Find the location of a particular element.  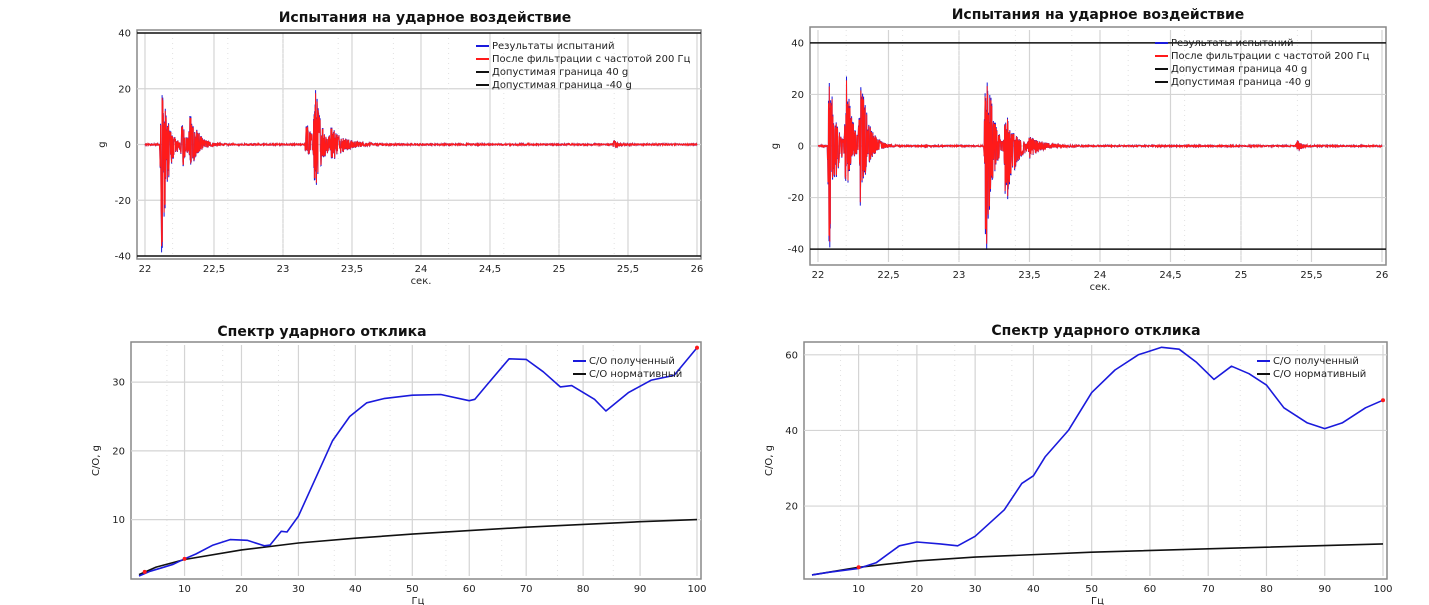

y-tick-label: 30 is located at coordinates (118, 383).